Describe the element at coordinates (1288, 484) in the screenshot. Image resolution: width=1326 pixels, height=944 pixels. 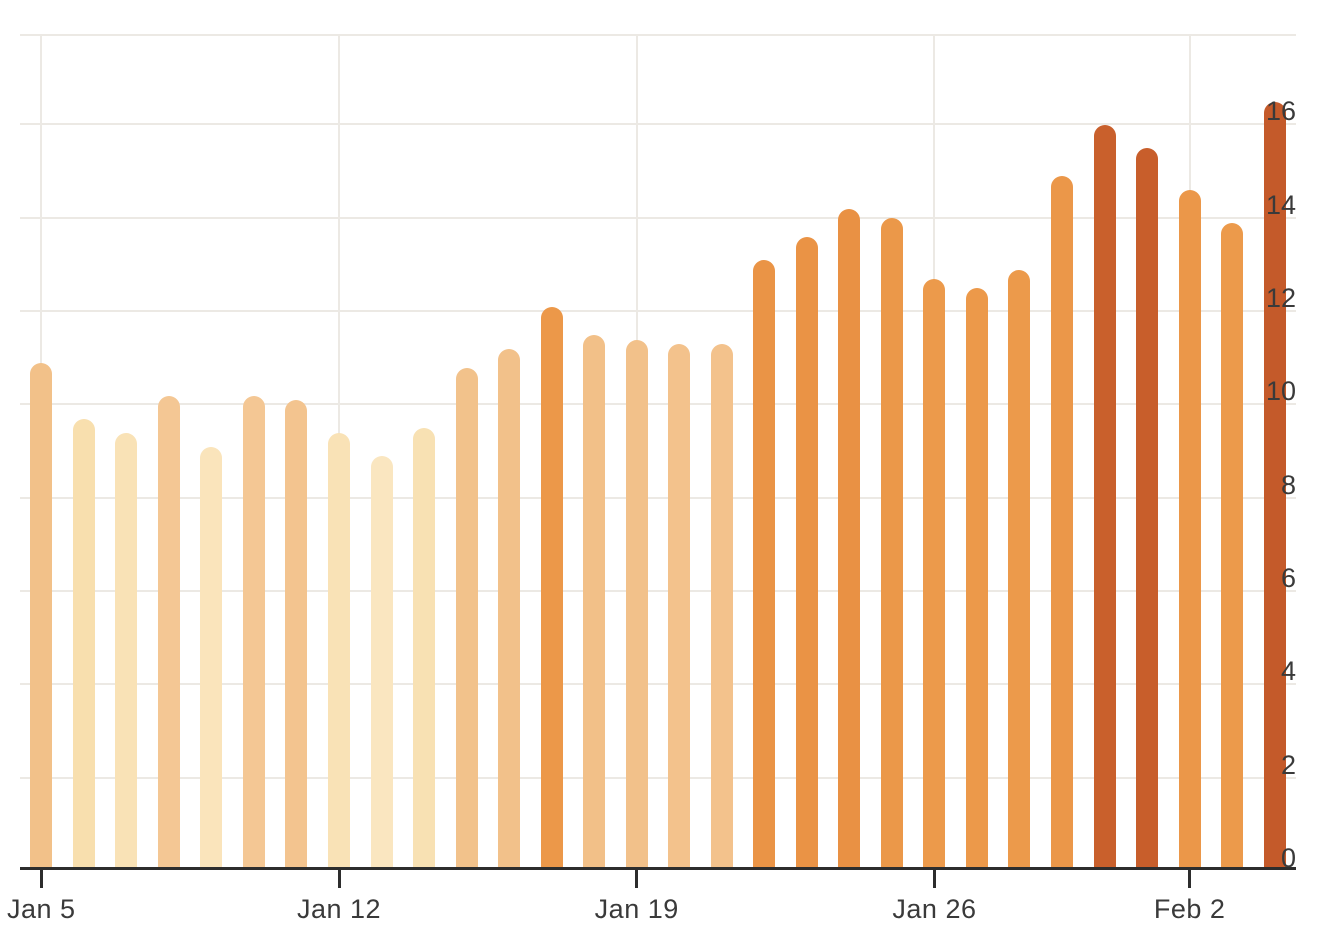
I see `y-tick-label: 8` at that location.